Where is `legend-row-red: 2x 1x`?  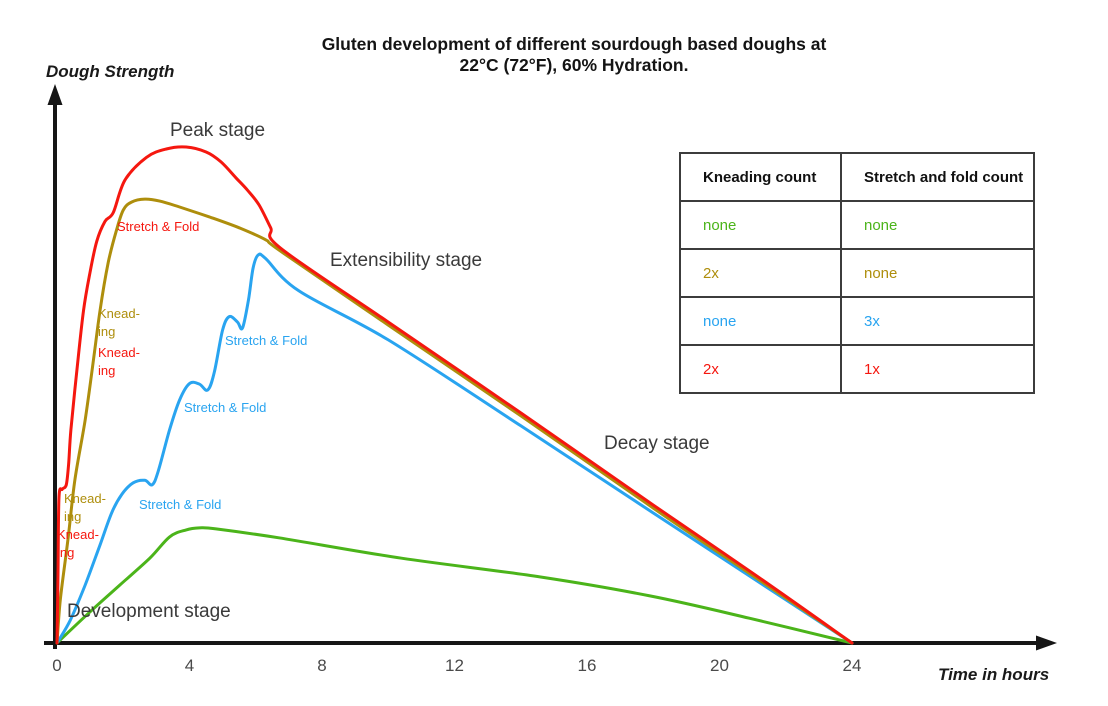 legend-row-red: 2x 1x is located at coordinates (857, 369).